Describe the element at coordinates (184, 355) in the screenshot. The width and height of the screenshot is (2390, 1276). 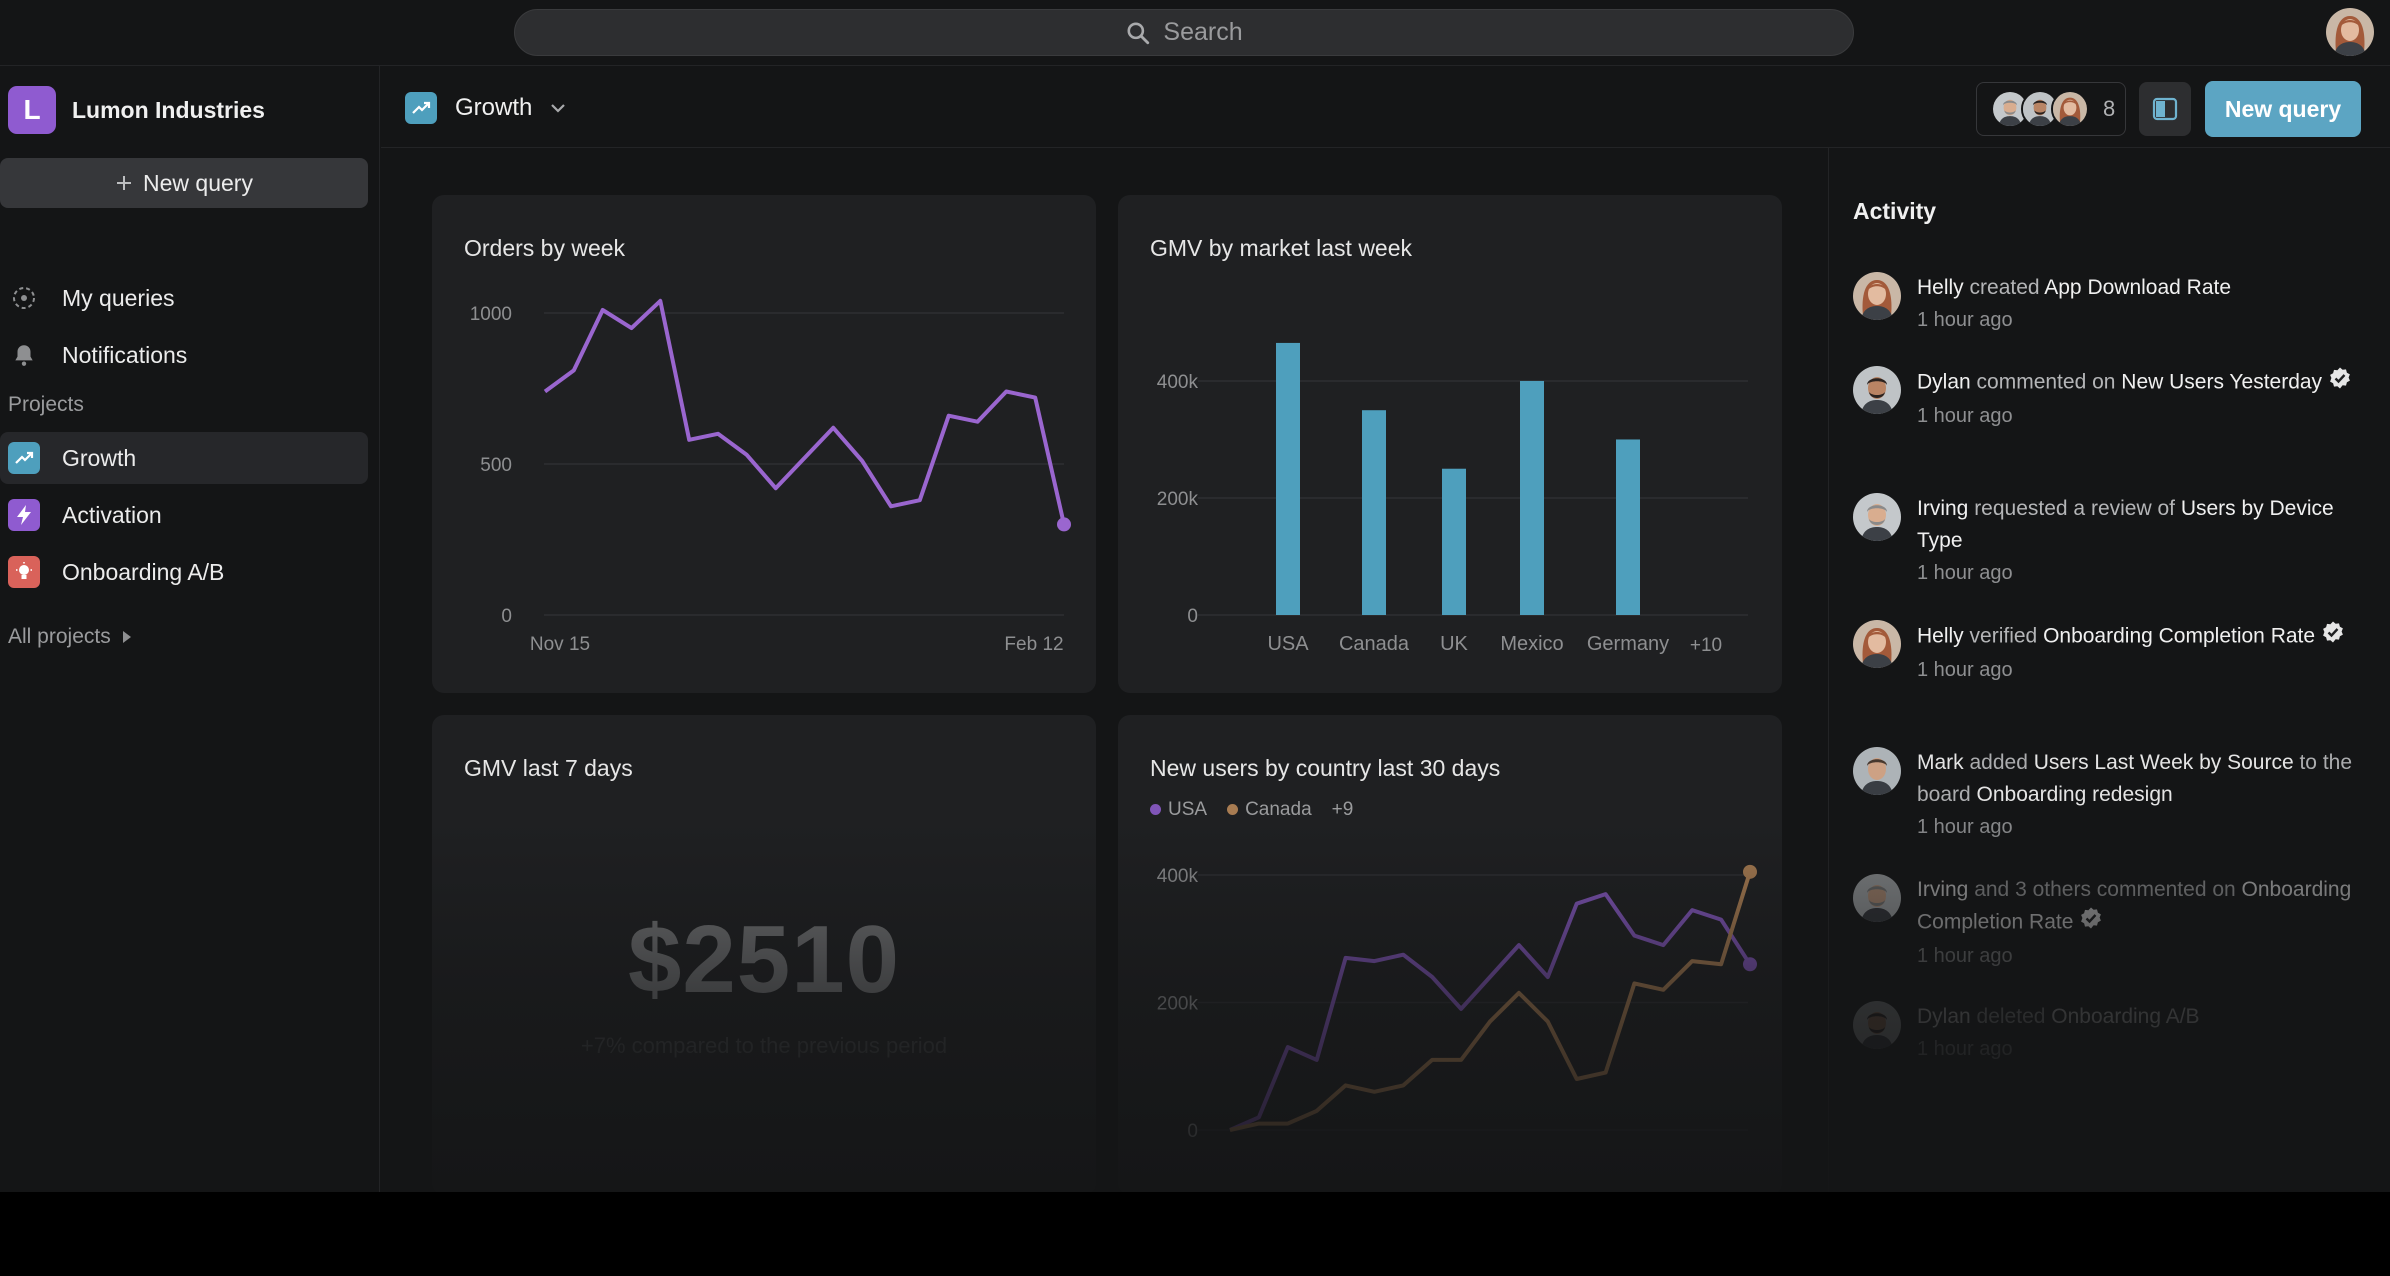
I see `sidebar-item-notifications: Notifications` at that location.